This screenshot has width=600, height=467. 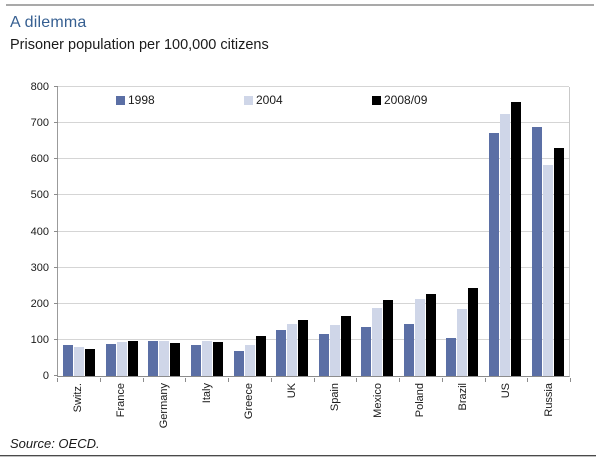 I want to click on x-axis-label-cell: Spain, so click(x=335, y=406).